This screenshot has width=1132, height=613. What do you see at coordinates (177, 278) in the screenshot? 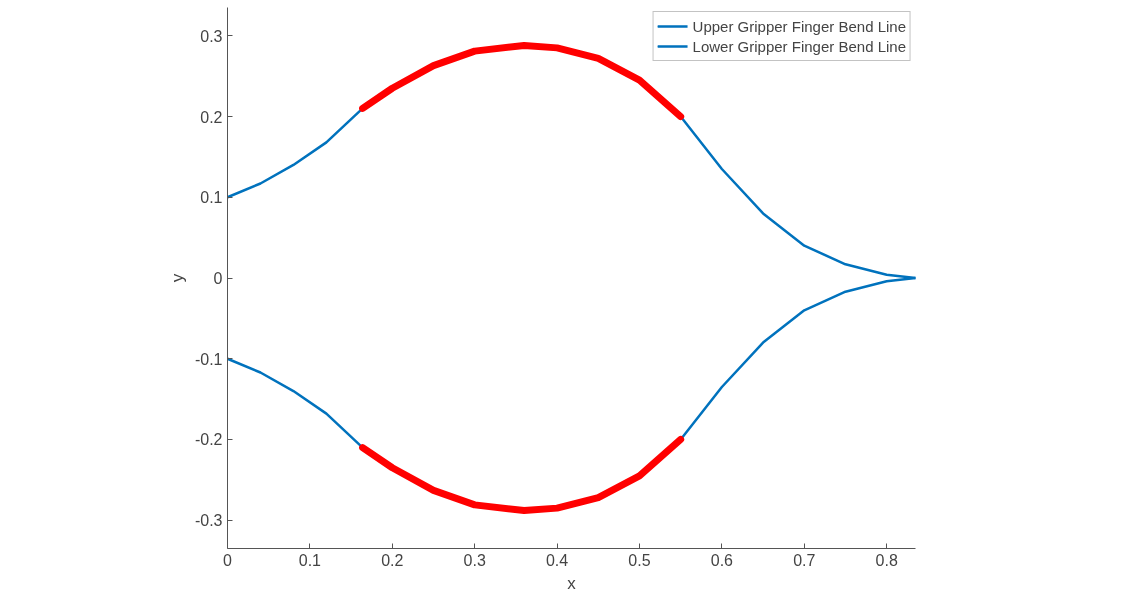
I see `y-axis-title: y` at bounding box center [177, 278].